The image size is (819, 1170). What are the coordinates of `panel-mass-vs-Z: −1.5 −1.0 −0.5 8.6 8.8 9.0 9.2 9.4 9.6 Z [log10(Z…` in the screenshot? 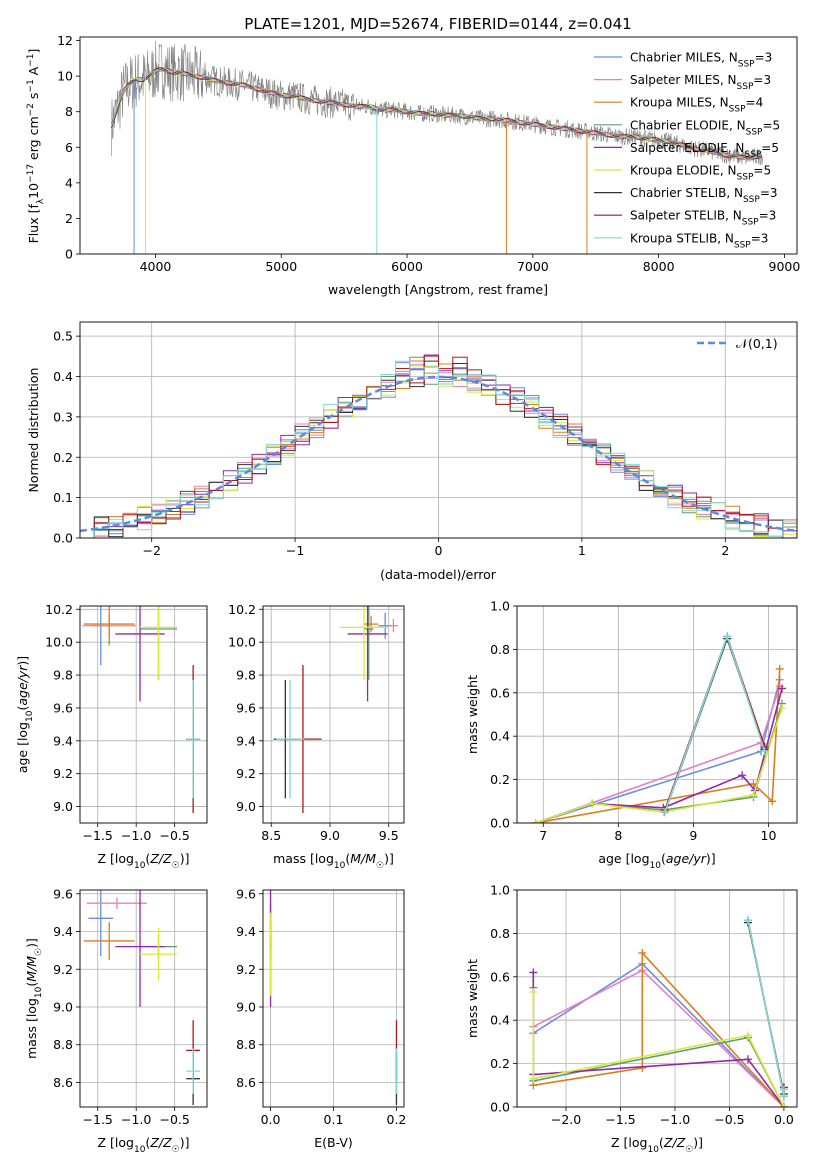 It's located at (116, 1020).